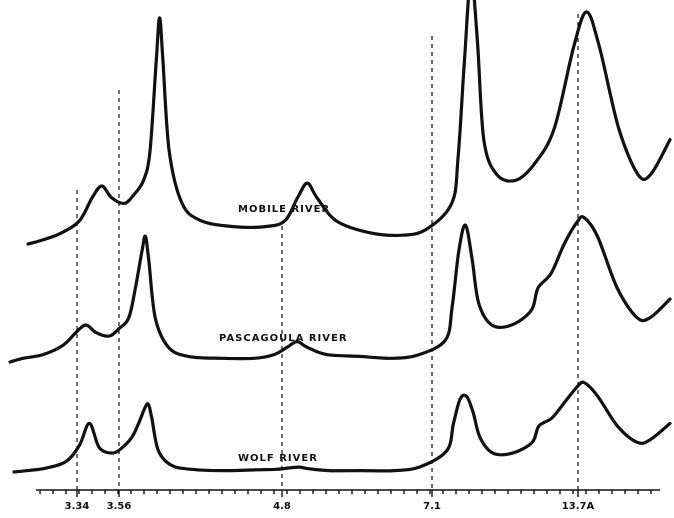 The height and width of the screenshot is (518, 674). Describe the element at coordinates (282, 506) in the screenshot. I see `x-tick-label: 4.8` at that location.